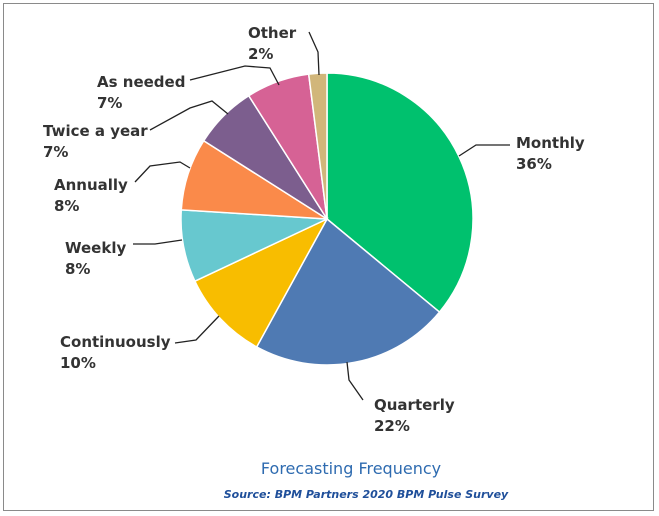  What do you see at coordinates (95, 248) in the screenshot?
I see `slice-label: Weekly` at bounding box center [95, 248].